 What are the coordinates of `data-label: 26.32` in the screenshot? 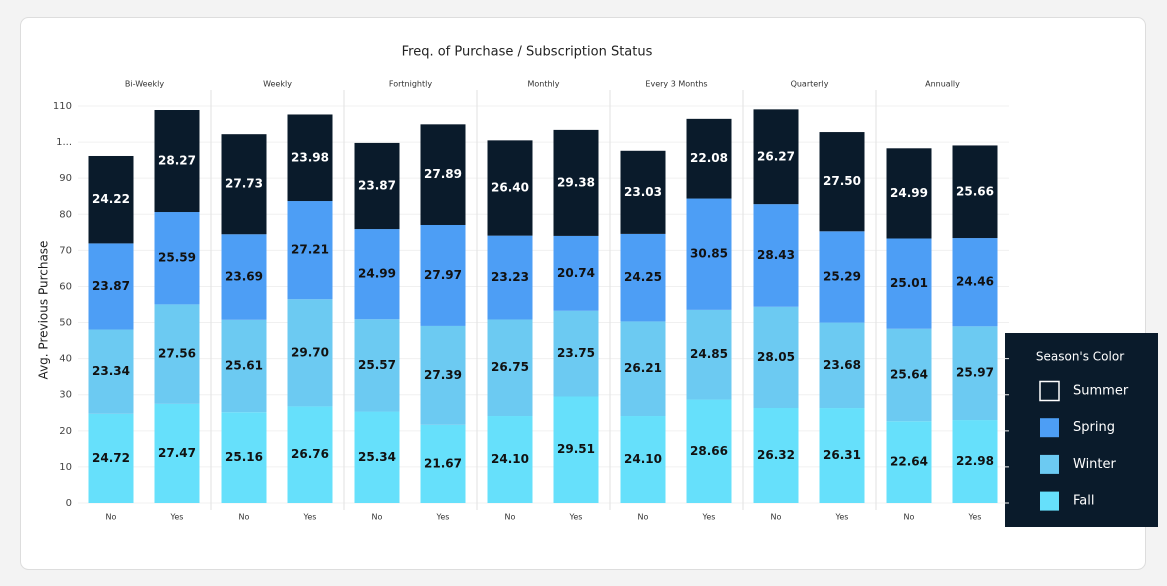 It's located at (776, 455).